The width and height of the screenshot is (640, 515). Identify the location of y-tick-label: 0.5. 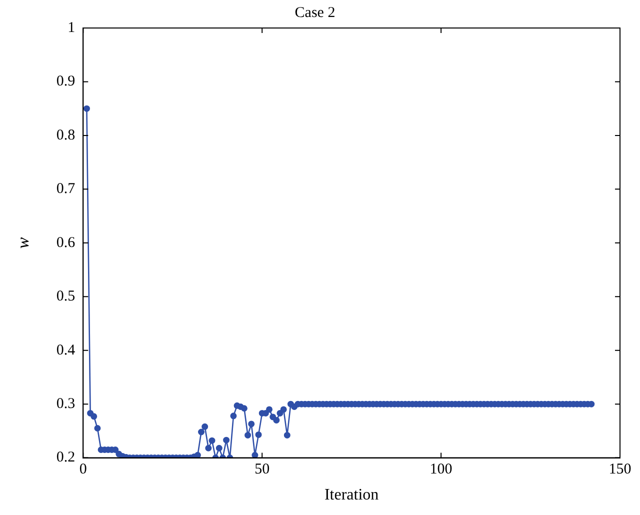
(66, 296).